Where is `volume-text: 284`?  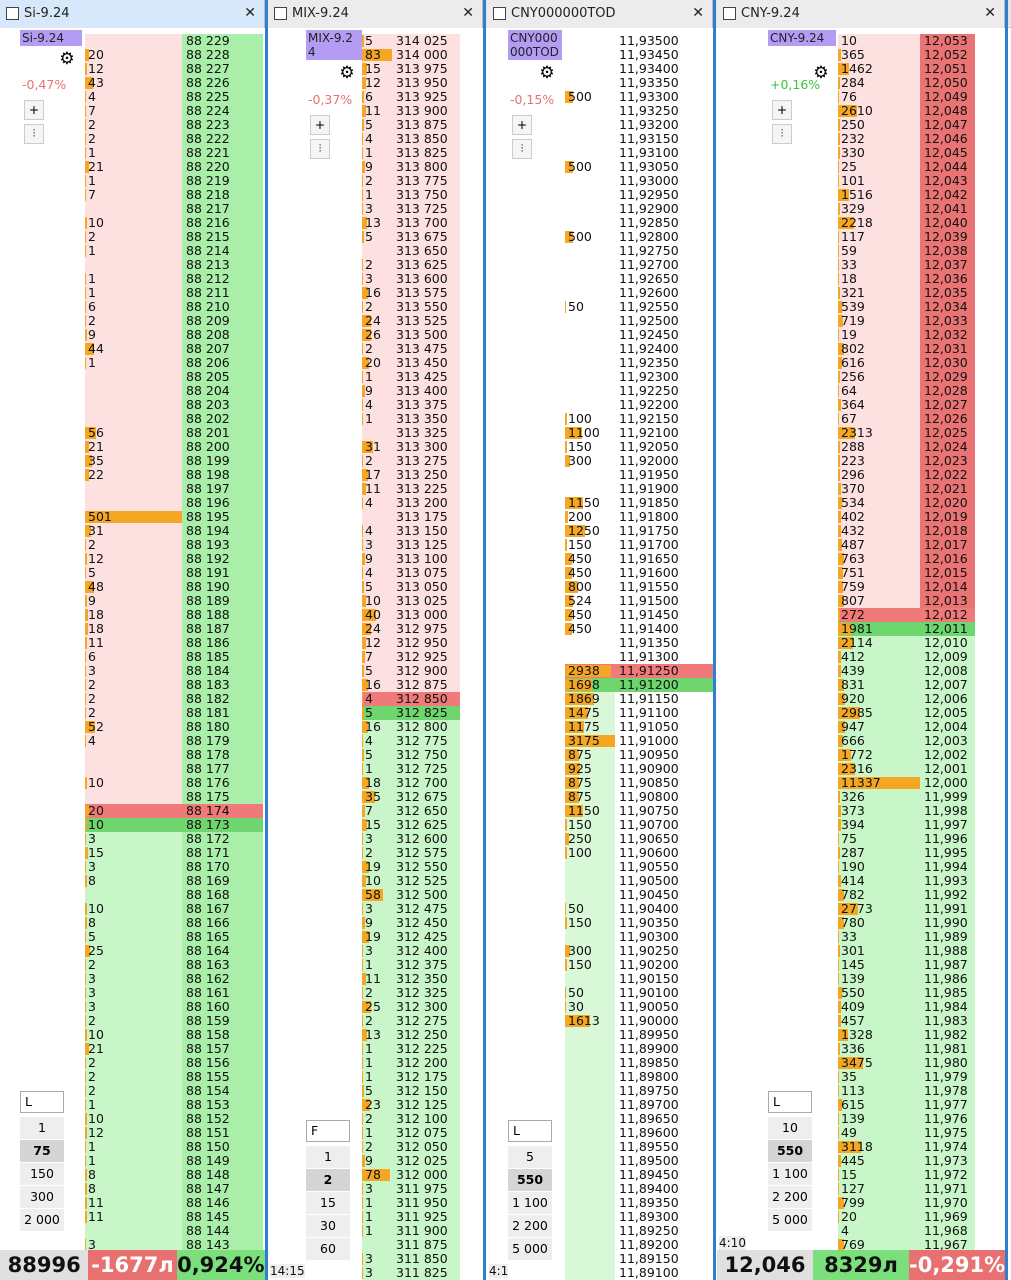
volume-text: 284 is located at coordinates (853, 82).